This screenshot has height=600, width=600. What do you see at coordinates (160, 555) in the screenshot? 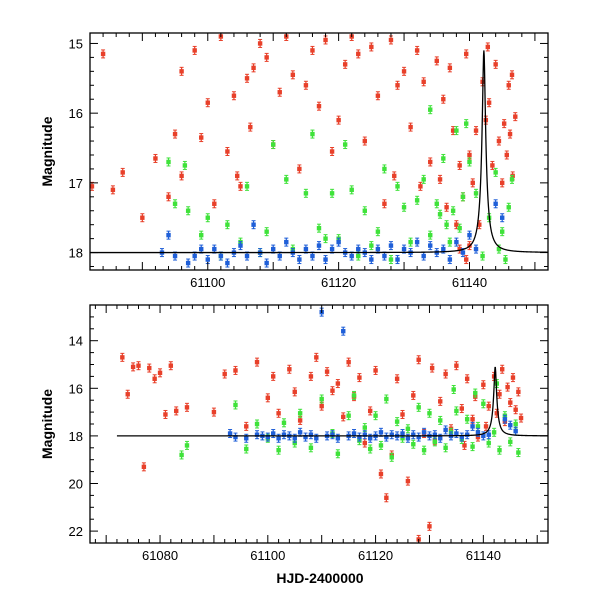
I see `x-tick-label: 61080` at bounding box center [160, 555].